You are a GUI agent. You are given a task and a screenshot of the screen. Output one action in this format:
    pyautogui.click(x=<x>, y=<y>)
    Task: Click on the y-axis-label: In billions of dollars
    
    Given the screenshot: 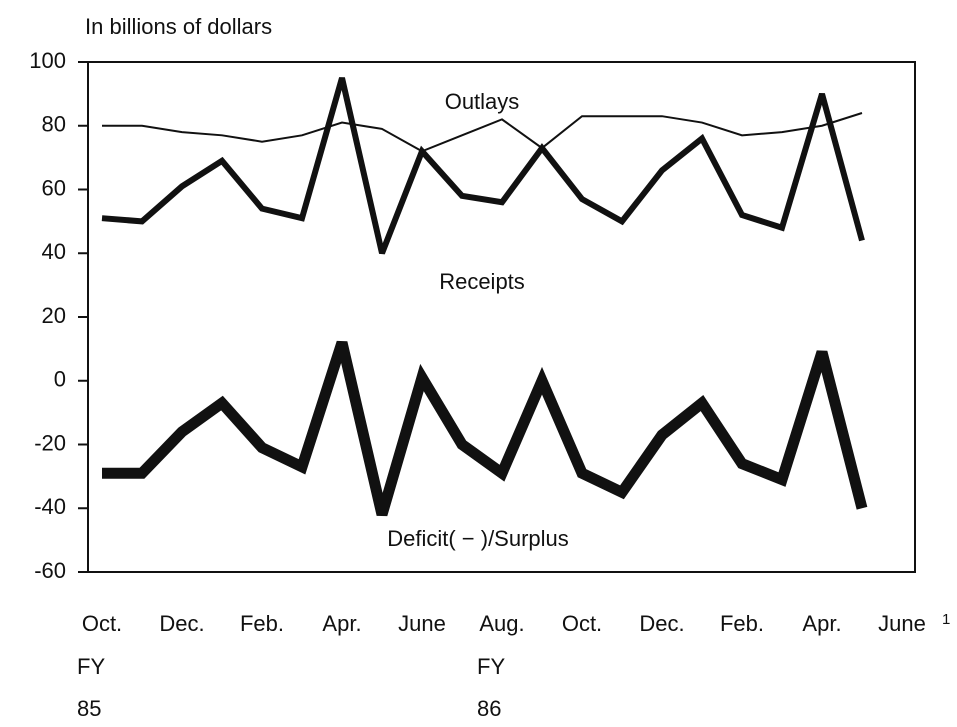 What is the action you would take?
    pyautogui.click(x=178, y=26)
    